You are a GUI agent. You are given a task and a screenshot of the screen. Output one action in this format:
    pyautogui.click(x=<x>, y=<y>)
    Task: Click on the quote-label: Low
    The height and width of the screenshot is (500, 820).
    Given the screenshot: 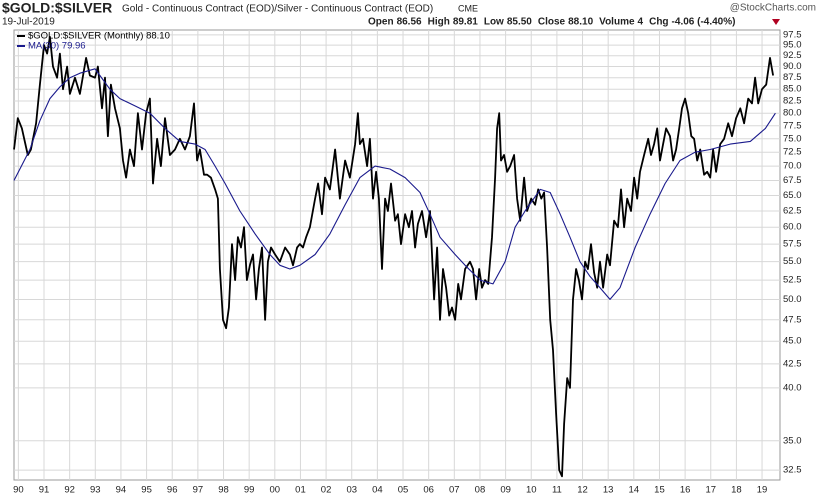 What is the action you would take?
    pyautogui.click(x=494, y=22)
    